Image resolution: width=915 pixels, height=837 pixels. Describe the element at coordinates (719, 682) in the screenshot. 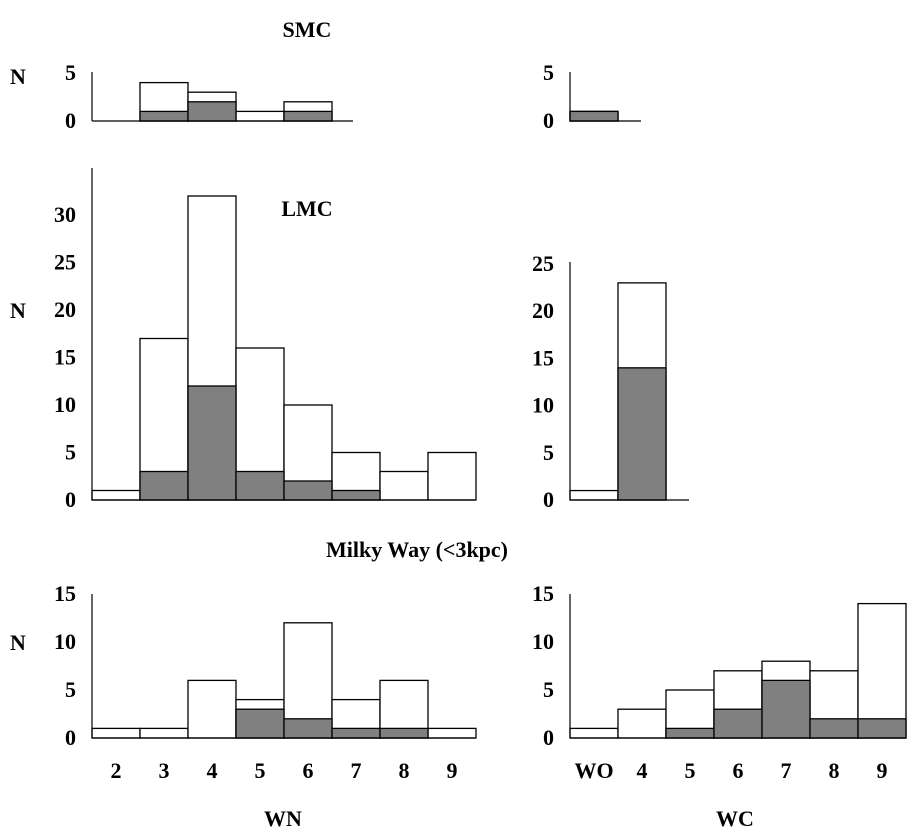

I see `mw-wc-panel: 0 5 10 15 WO 4 5 6 7 8 9` at that location.